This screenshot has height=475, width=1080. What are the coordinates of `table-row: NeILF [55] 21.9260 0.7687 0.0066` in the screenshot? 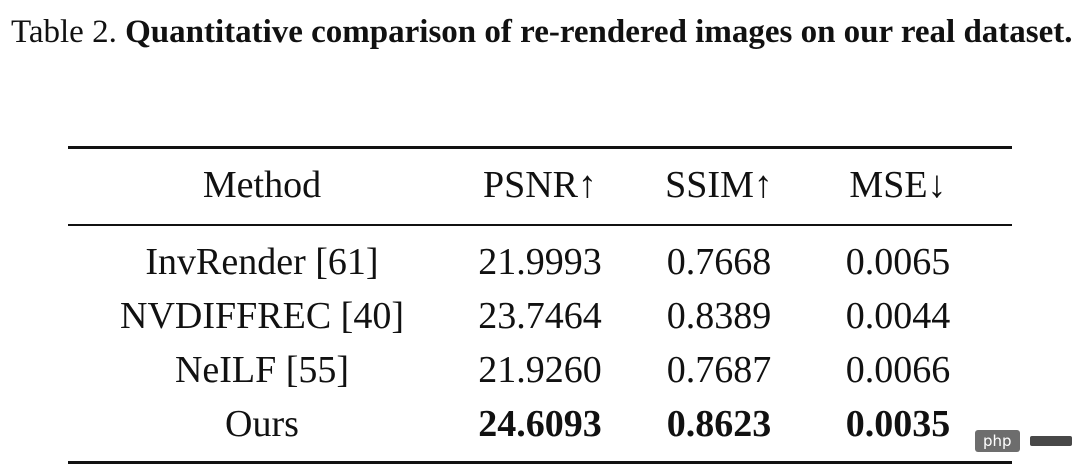 It's located at (540, 370).